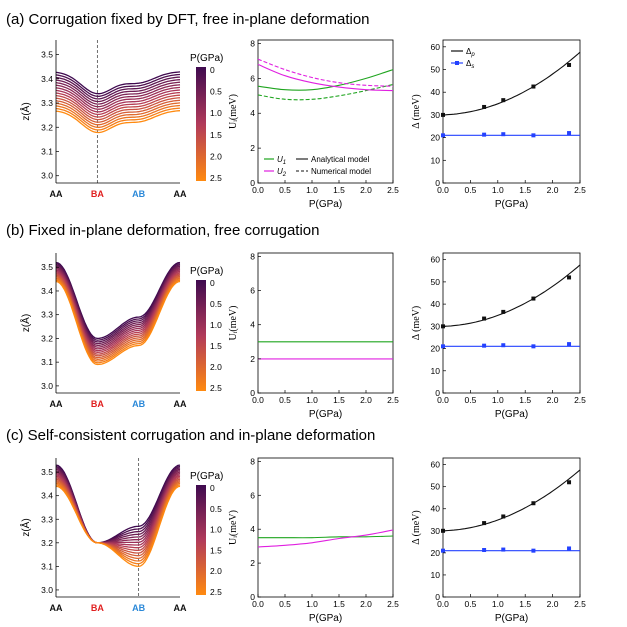 This screenshot has width=627, height=627. I want to click on a-right-xtick-label: 0.0, so click(443, 190).